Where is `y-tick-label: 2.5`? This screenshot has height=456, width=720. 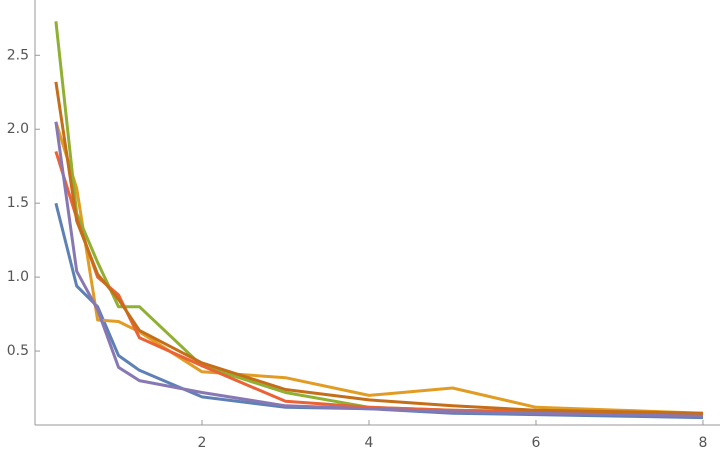 y-tick-label: 2.5 is located at coordinates (18, 55).